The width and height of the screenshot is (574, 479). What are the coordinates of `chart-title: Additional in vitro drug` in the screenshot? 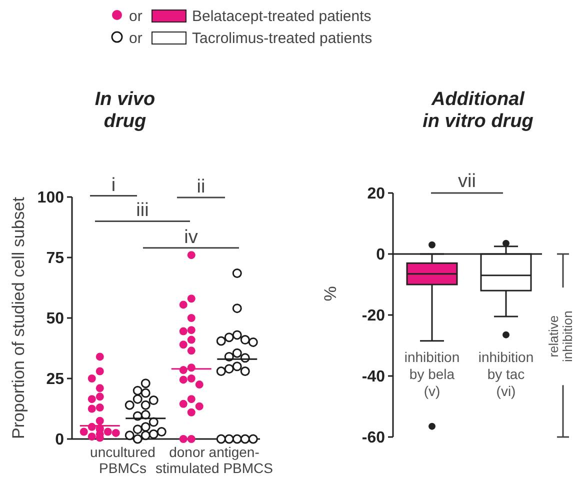 It's located at (478, 110).